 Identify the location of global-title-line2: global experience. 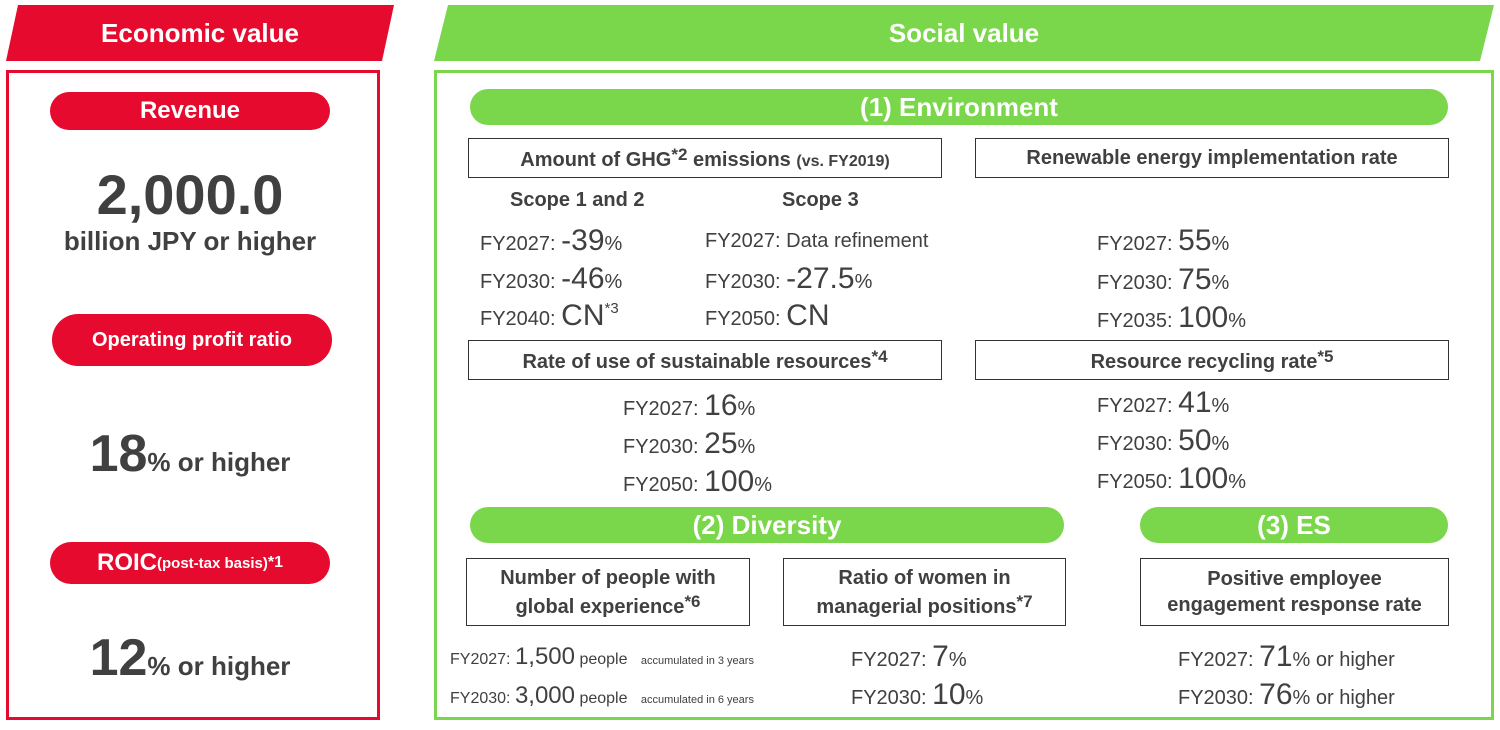
(600, 606).